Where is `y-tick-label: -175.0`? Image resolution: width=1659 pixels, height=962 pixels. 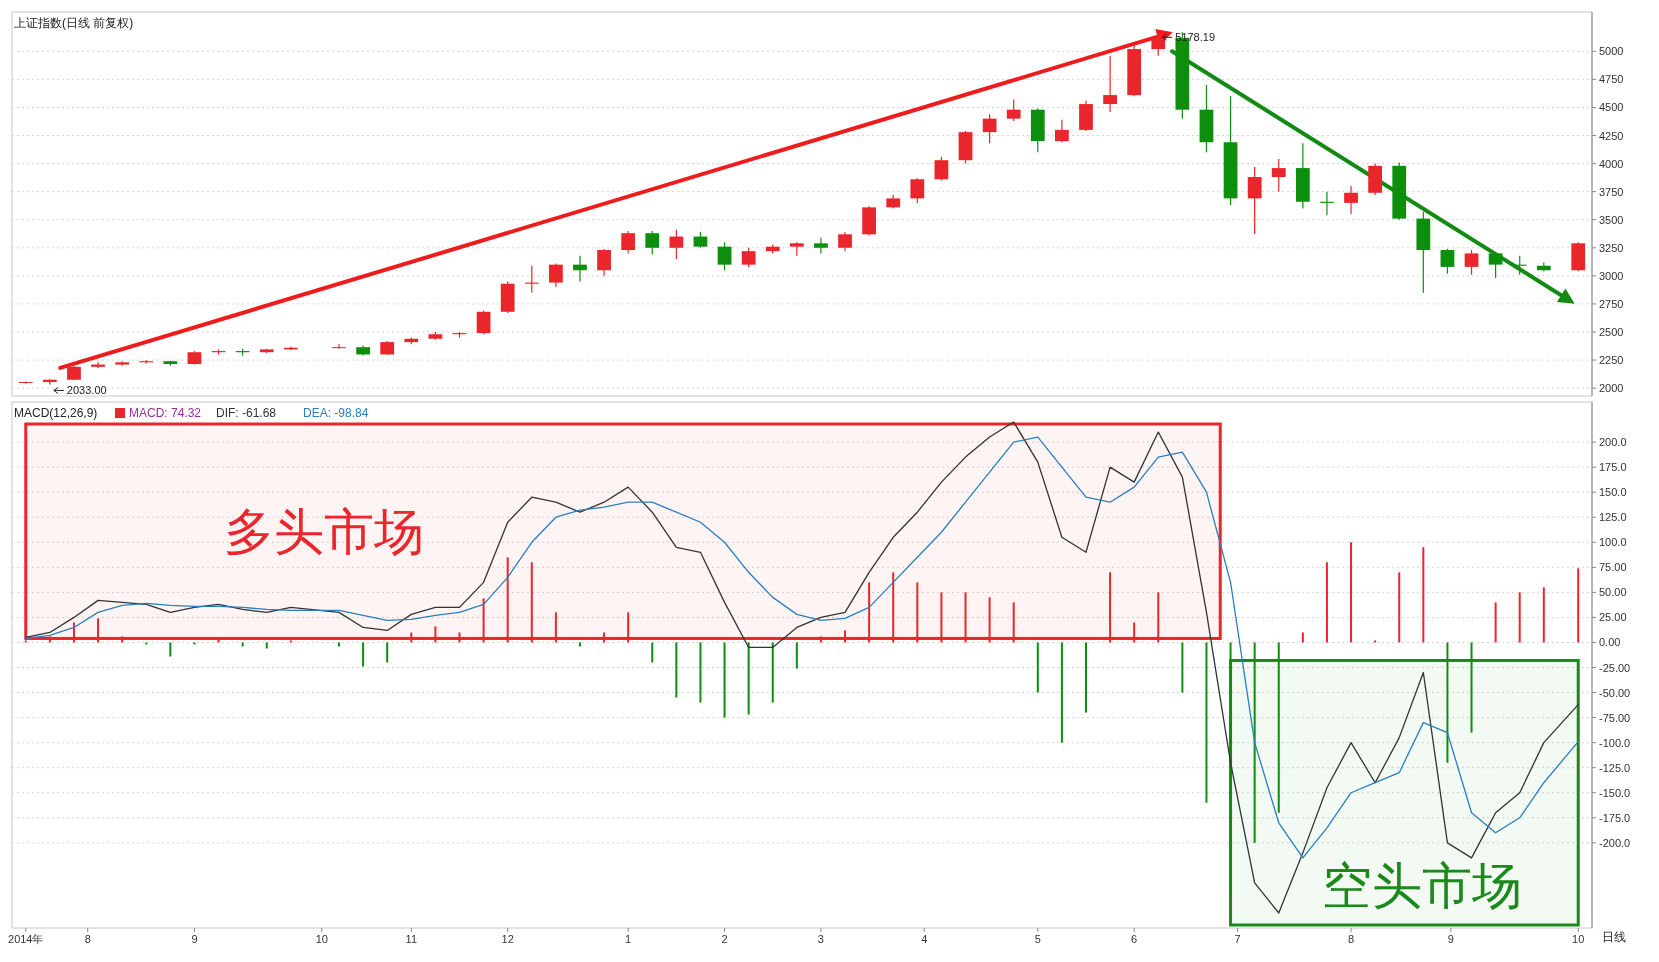
y-tick-label: -175.0 is located at coordinates (1615, 817).